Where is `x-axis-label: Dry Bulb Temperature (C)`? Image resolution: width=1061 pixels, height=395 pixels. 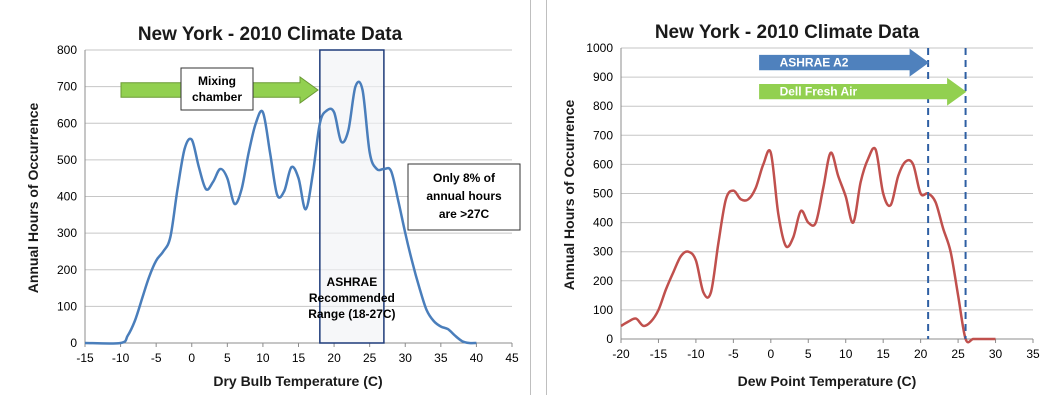
x-axis-label: Dry Bulb Temperature (C) is located at coordinates (297, 381).